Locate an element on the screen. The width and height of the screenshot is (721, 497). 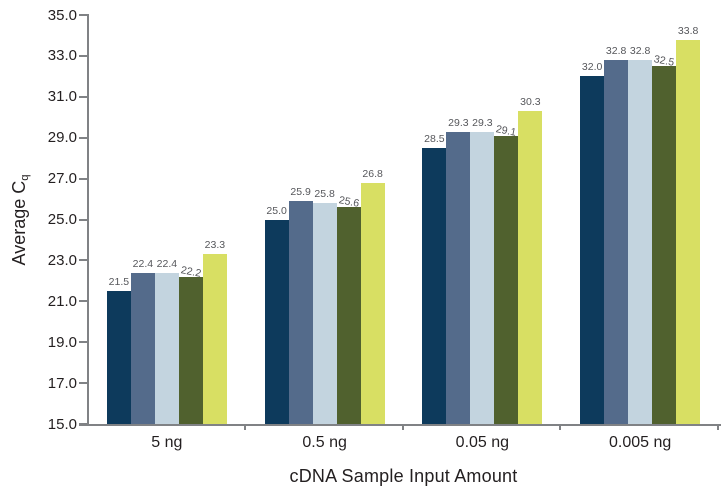
category-label: 0.05 ng is located at coordinates (482, 442).